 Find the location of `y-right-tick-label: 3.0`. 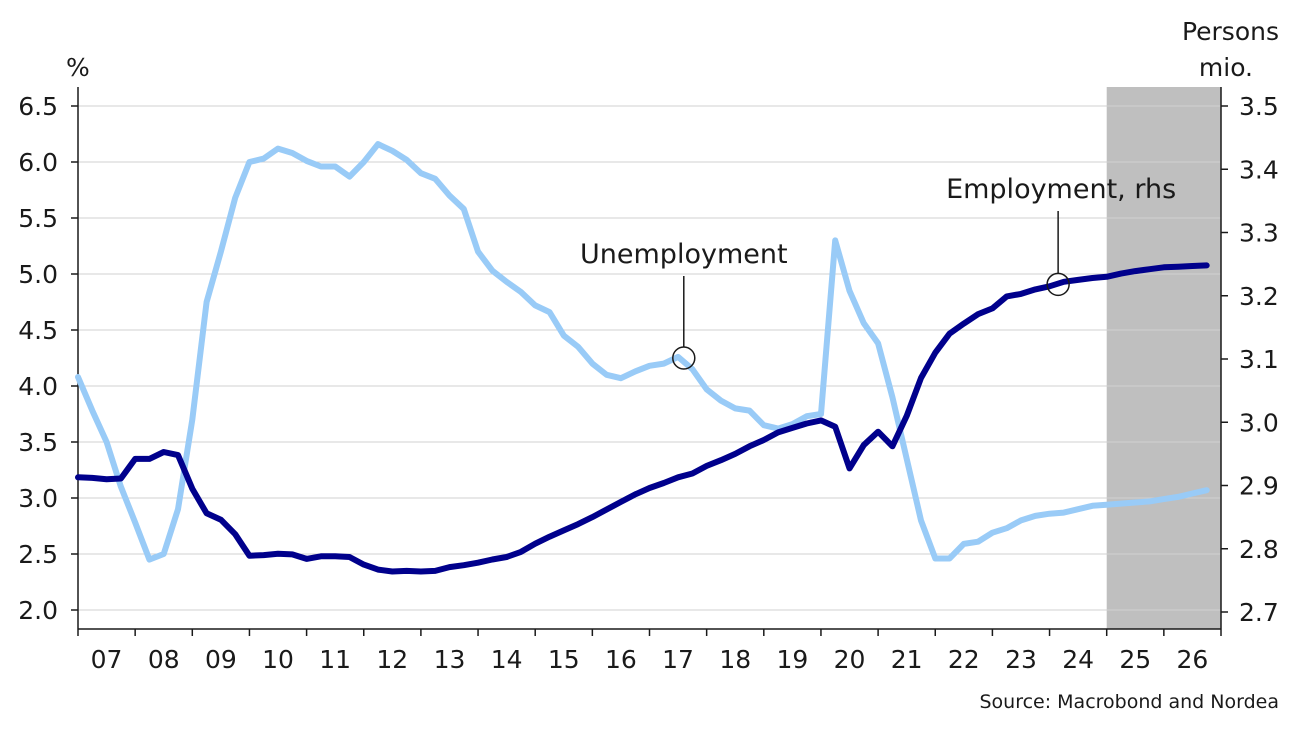

y-right-tick-label: 3.0 is located at coordinates (1259, 422).